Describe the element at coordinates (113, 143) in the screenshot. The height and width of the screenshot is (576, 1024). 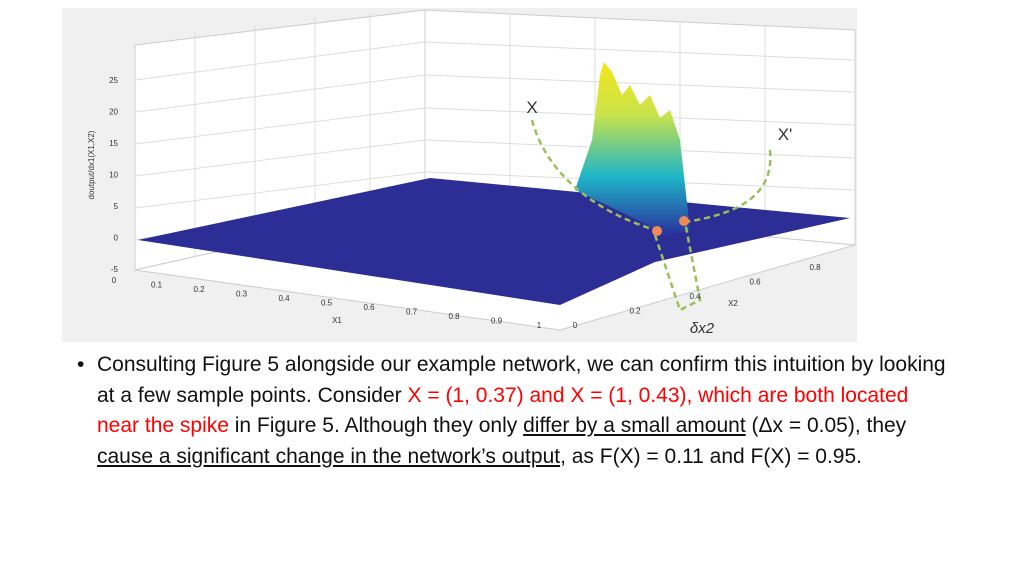
I see `tick-label: 15` at that location.